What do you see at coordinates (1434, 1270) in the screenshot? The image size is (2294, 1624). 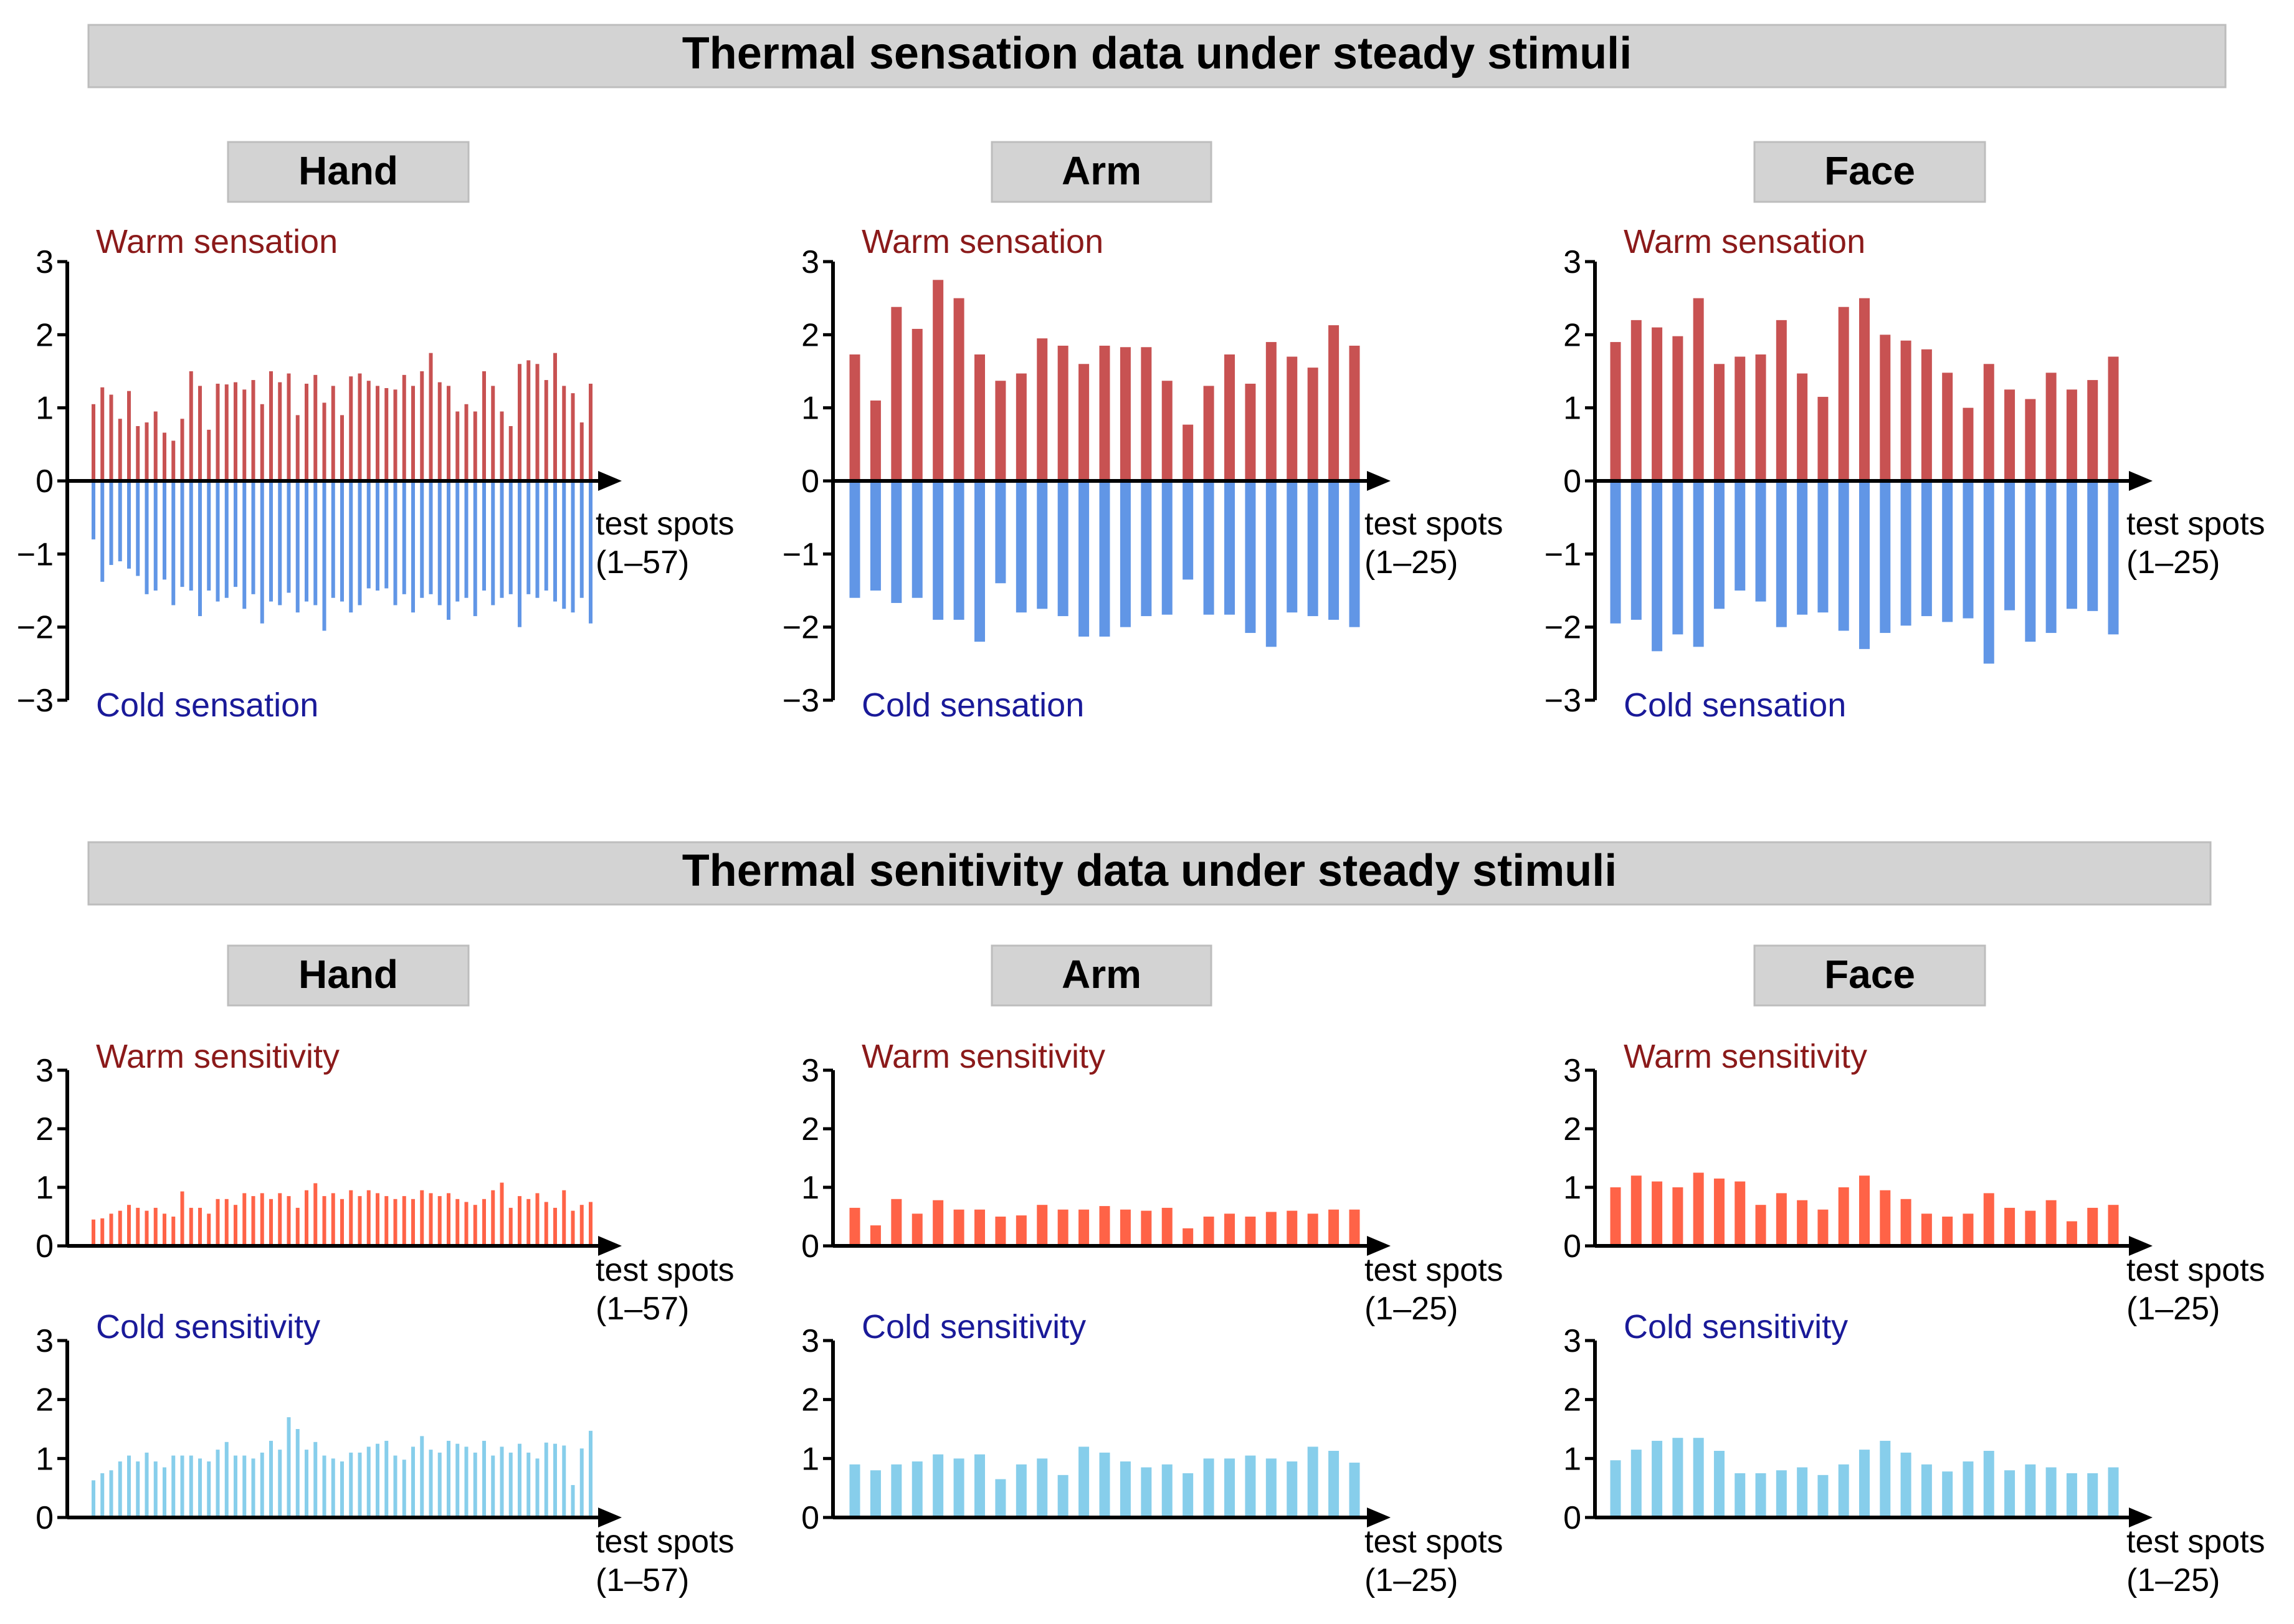 I see `sensitivity-arm-warm-x-label: test spots` at bounding box center [1434, 1270].